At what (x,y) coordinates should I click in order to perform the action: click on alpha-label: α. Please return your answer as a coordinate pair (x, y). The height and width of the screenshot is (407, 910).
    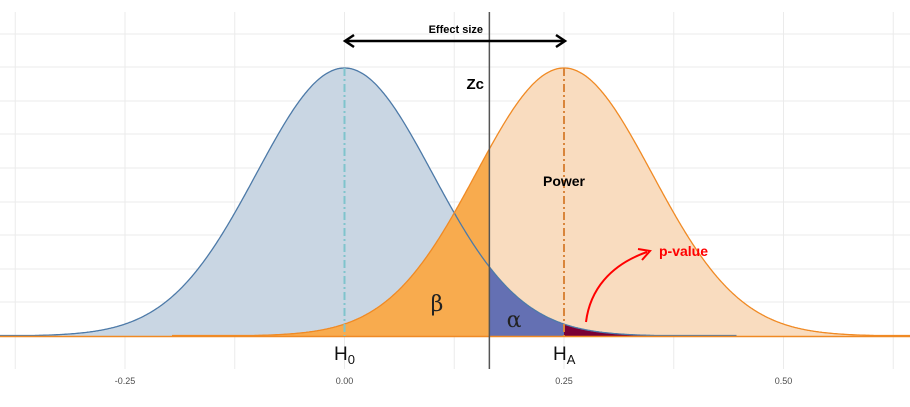
    Looking at the image, I should click on (514, 320).